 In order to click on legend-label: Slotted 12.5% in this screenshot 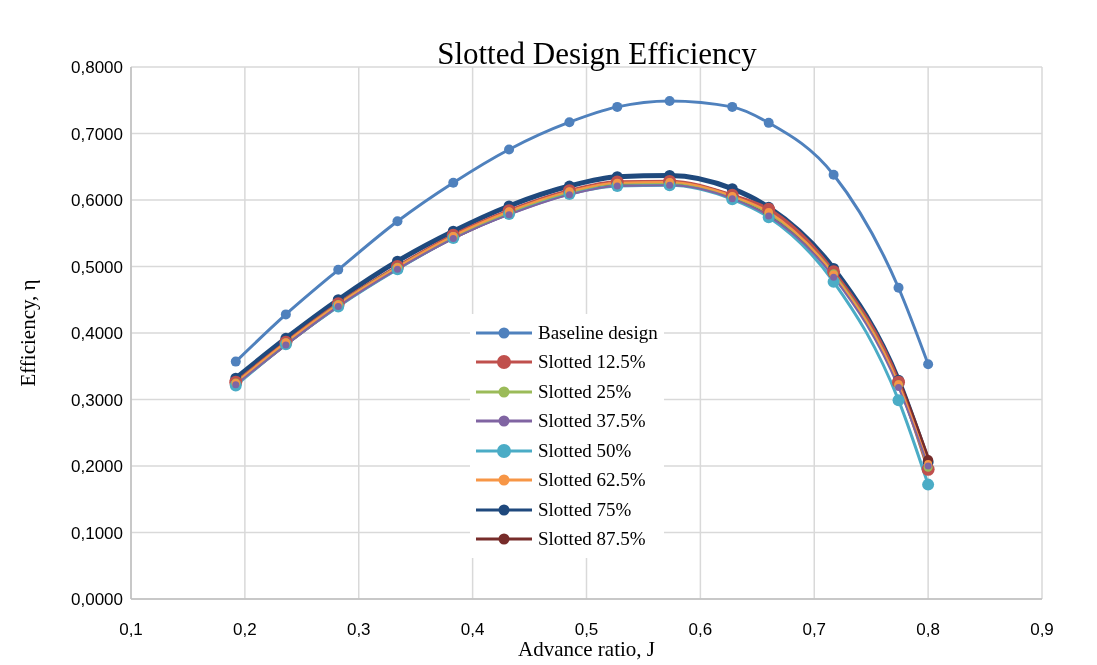, I will do `click(592, 362)`.